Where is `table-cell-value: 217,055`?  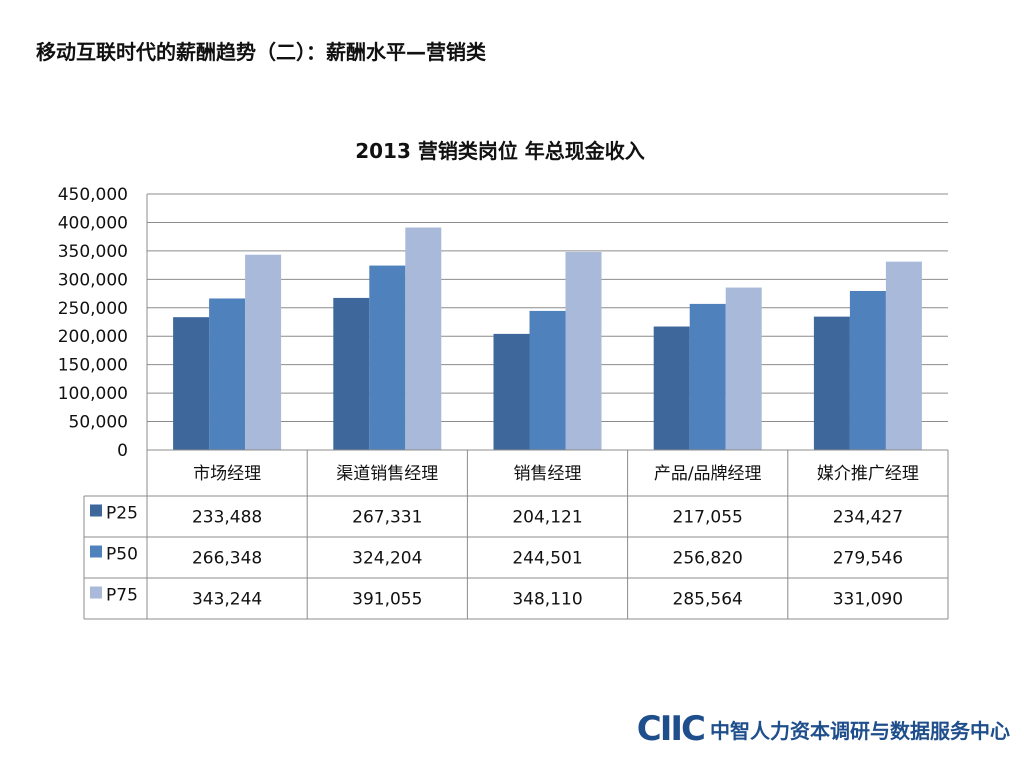
table-cell-value: 217,055 is located at coordinates (708, 518).